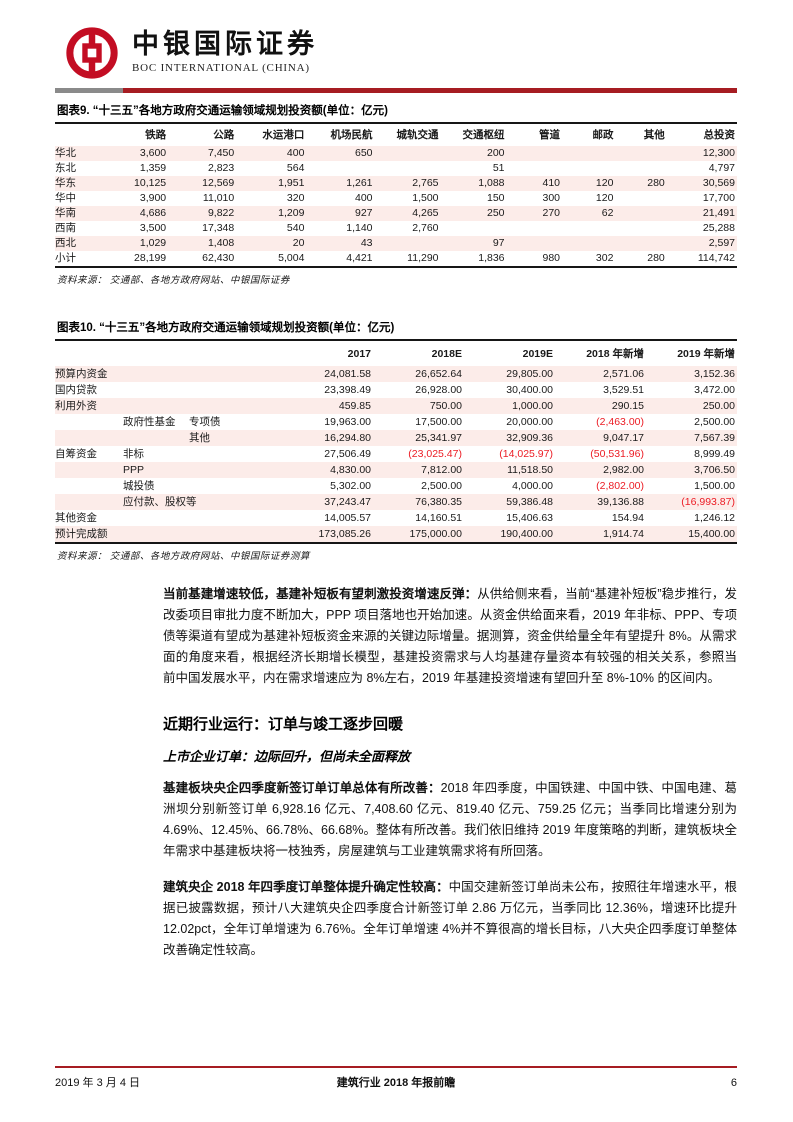 This screenshot has height=1122, width=793. What do you see at coordinates (224, 135) in the screenshot?
I see `column-header: 公路` at bounding box center [224, 135].